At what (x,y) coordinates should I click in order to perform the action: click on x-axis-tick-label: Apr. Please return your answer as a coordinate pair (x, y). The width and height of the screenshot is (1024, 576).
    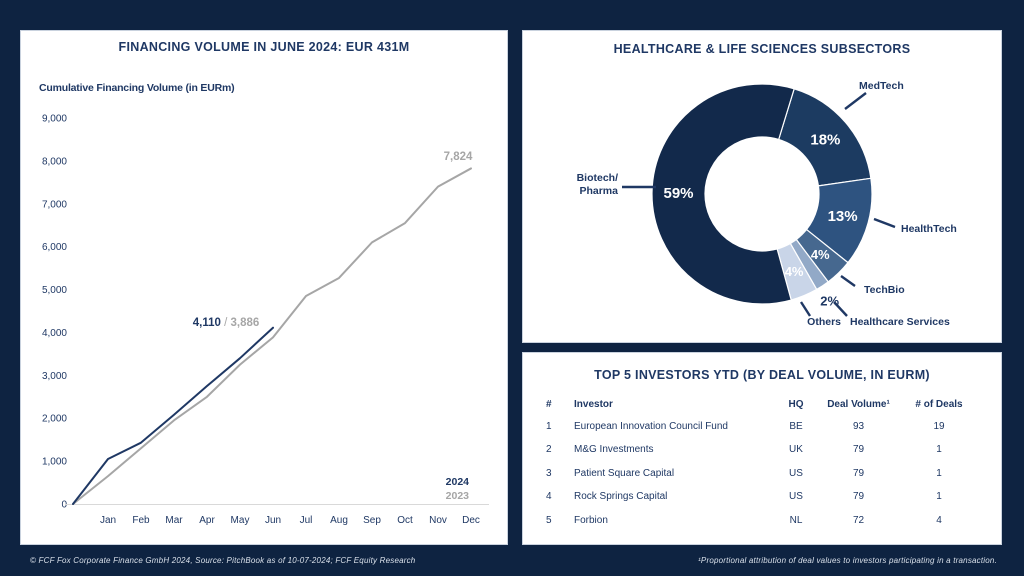
    Looking at the image, I should click on (207, 520).